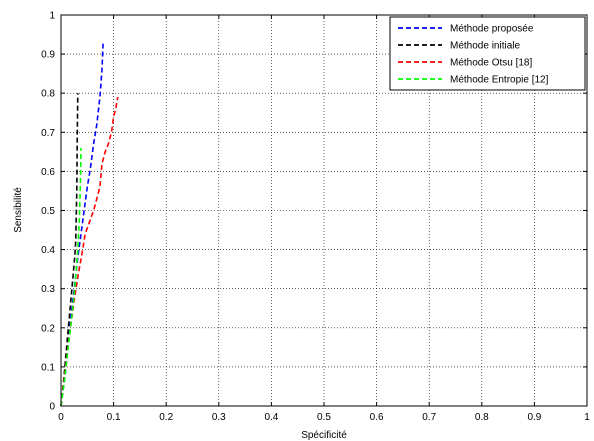 Image resolution: width=594 pixels, height=441 pixels. Describe the element at coordinates (114, 417) in the screenshot. I see `x-tick-label: 0.1` at that location.